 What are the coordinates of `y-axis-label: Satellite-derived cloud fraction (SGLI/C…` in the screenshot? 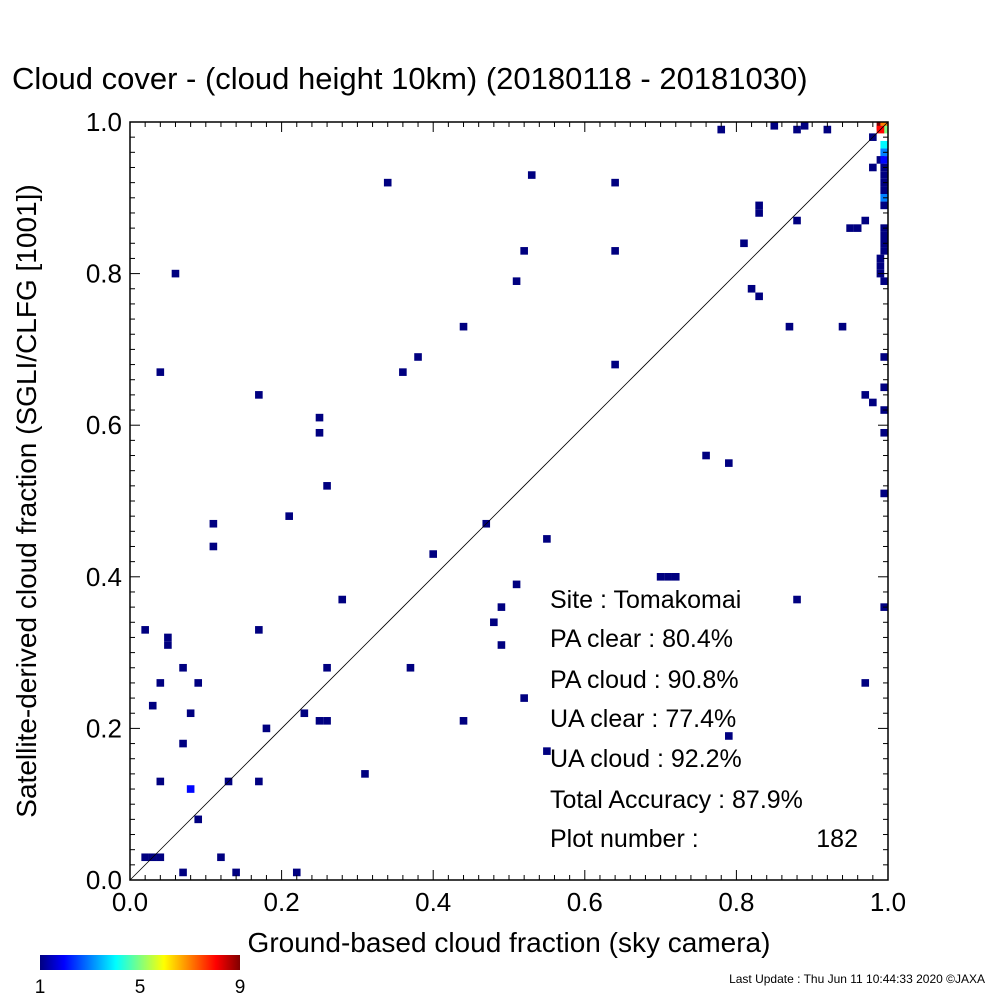 It's located at (26, 500).